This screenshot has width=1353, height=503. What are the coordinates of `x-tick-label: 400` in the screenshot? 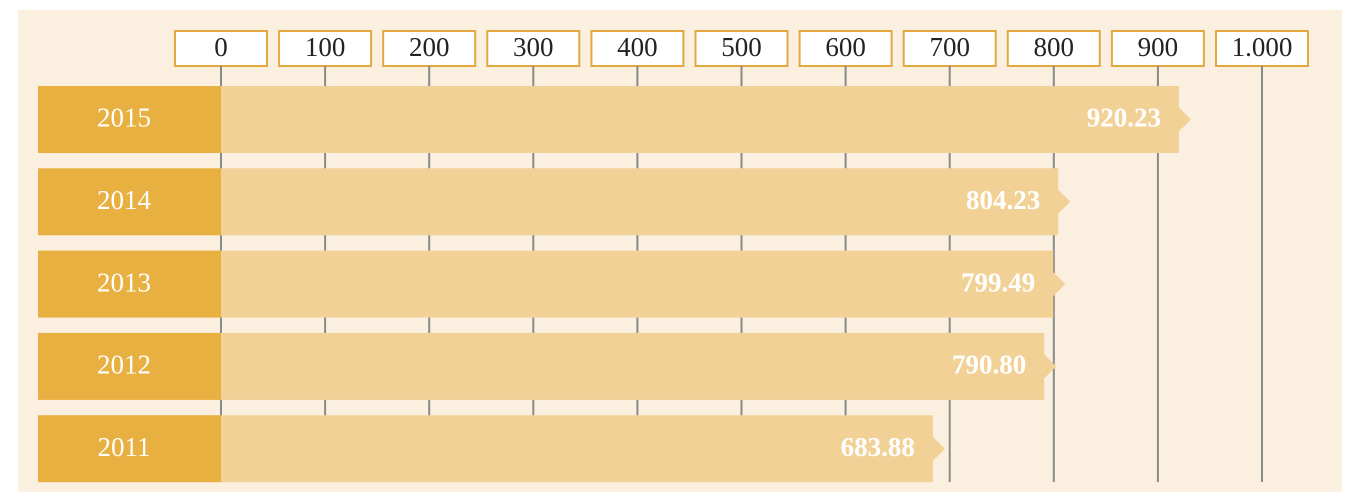 It's located at (637, 47).